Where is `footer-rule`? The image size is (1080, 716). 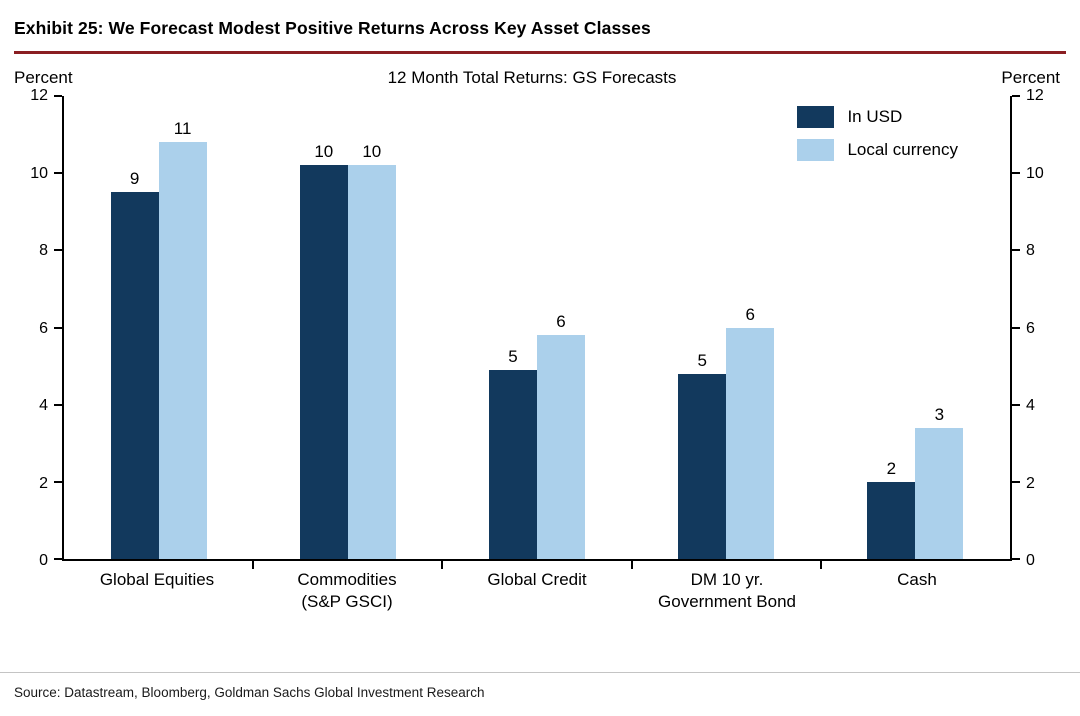 footer-rule is located at coordinates (540, 672).